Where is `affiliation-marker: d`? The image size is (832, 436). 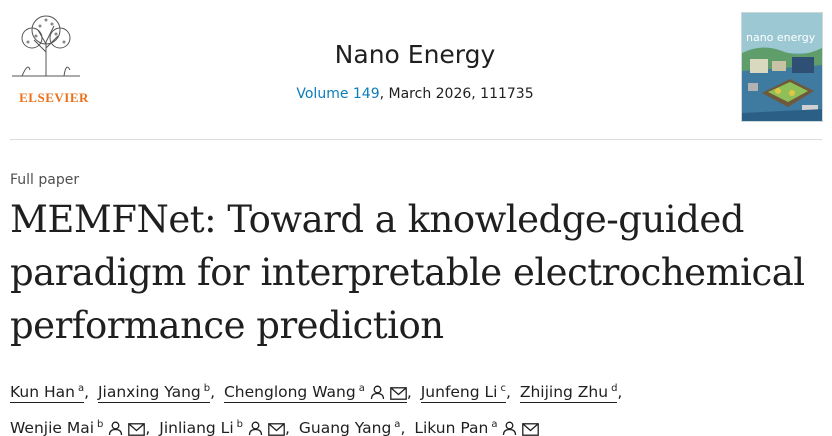
affiliation-marker: d is located at coordinates (614, 388).